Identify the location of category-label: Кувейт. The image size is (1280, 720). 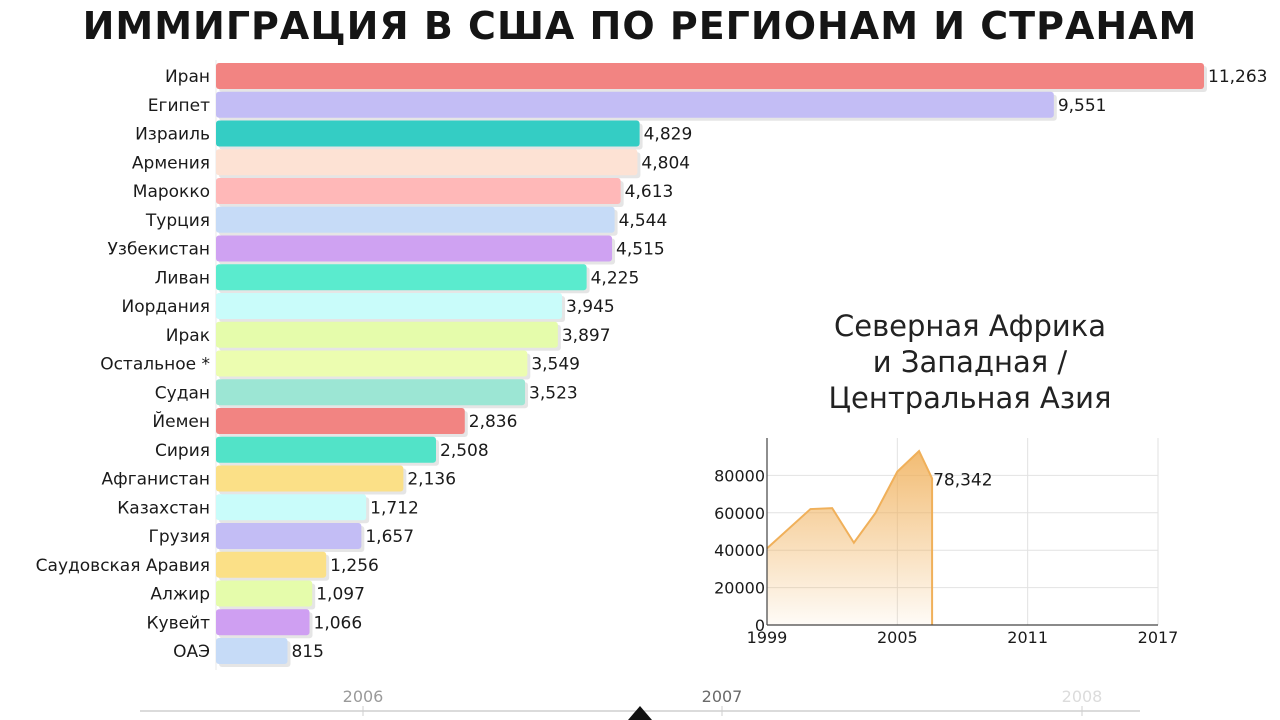
(178, 623).